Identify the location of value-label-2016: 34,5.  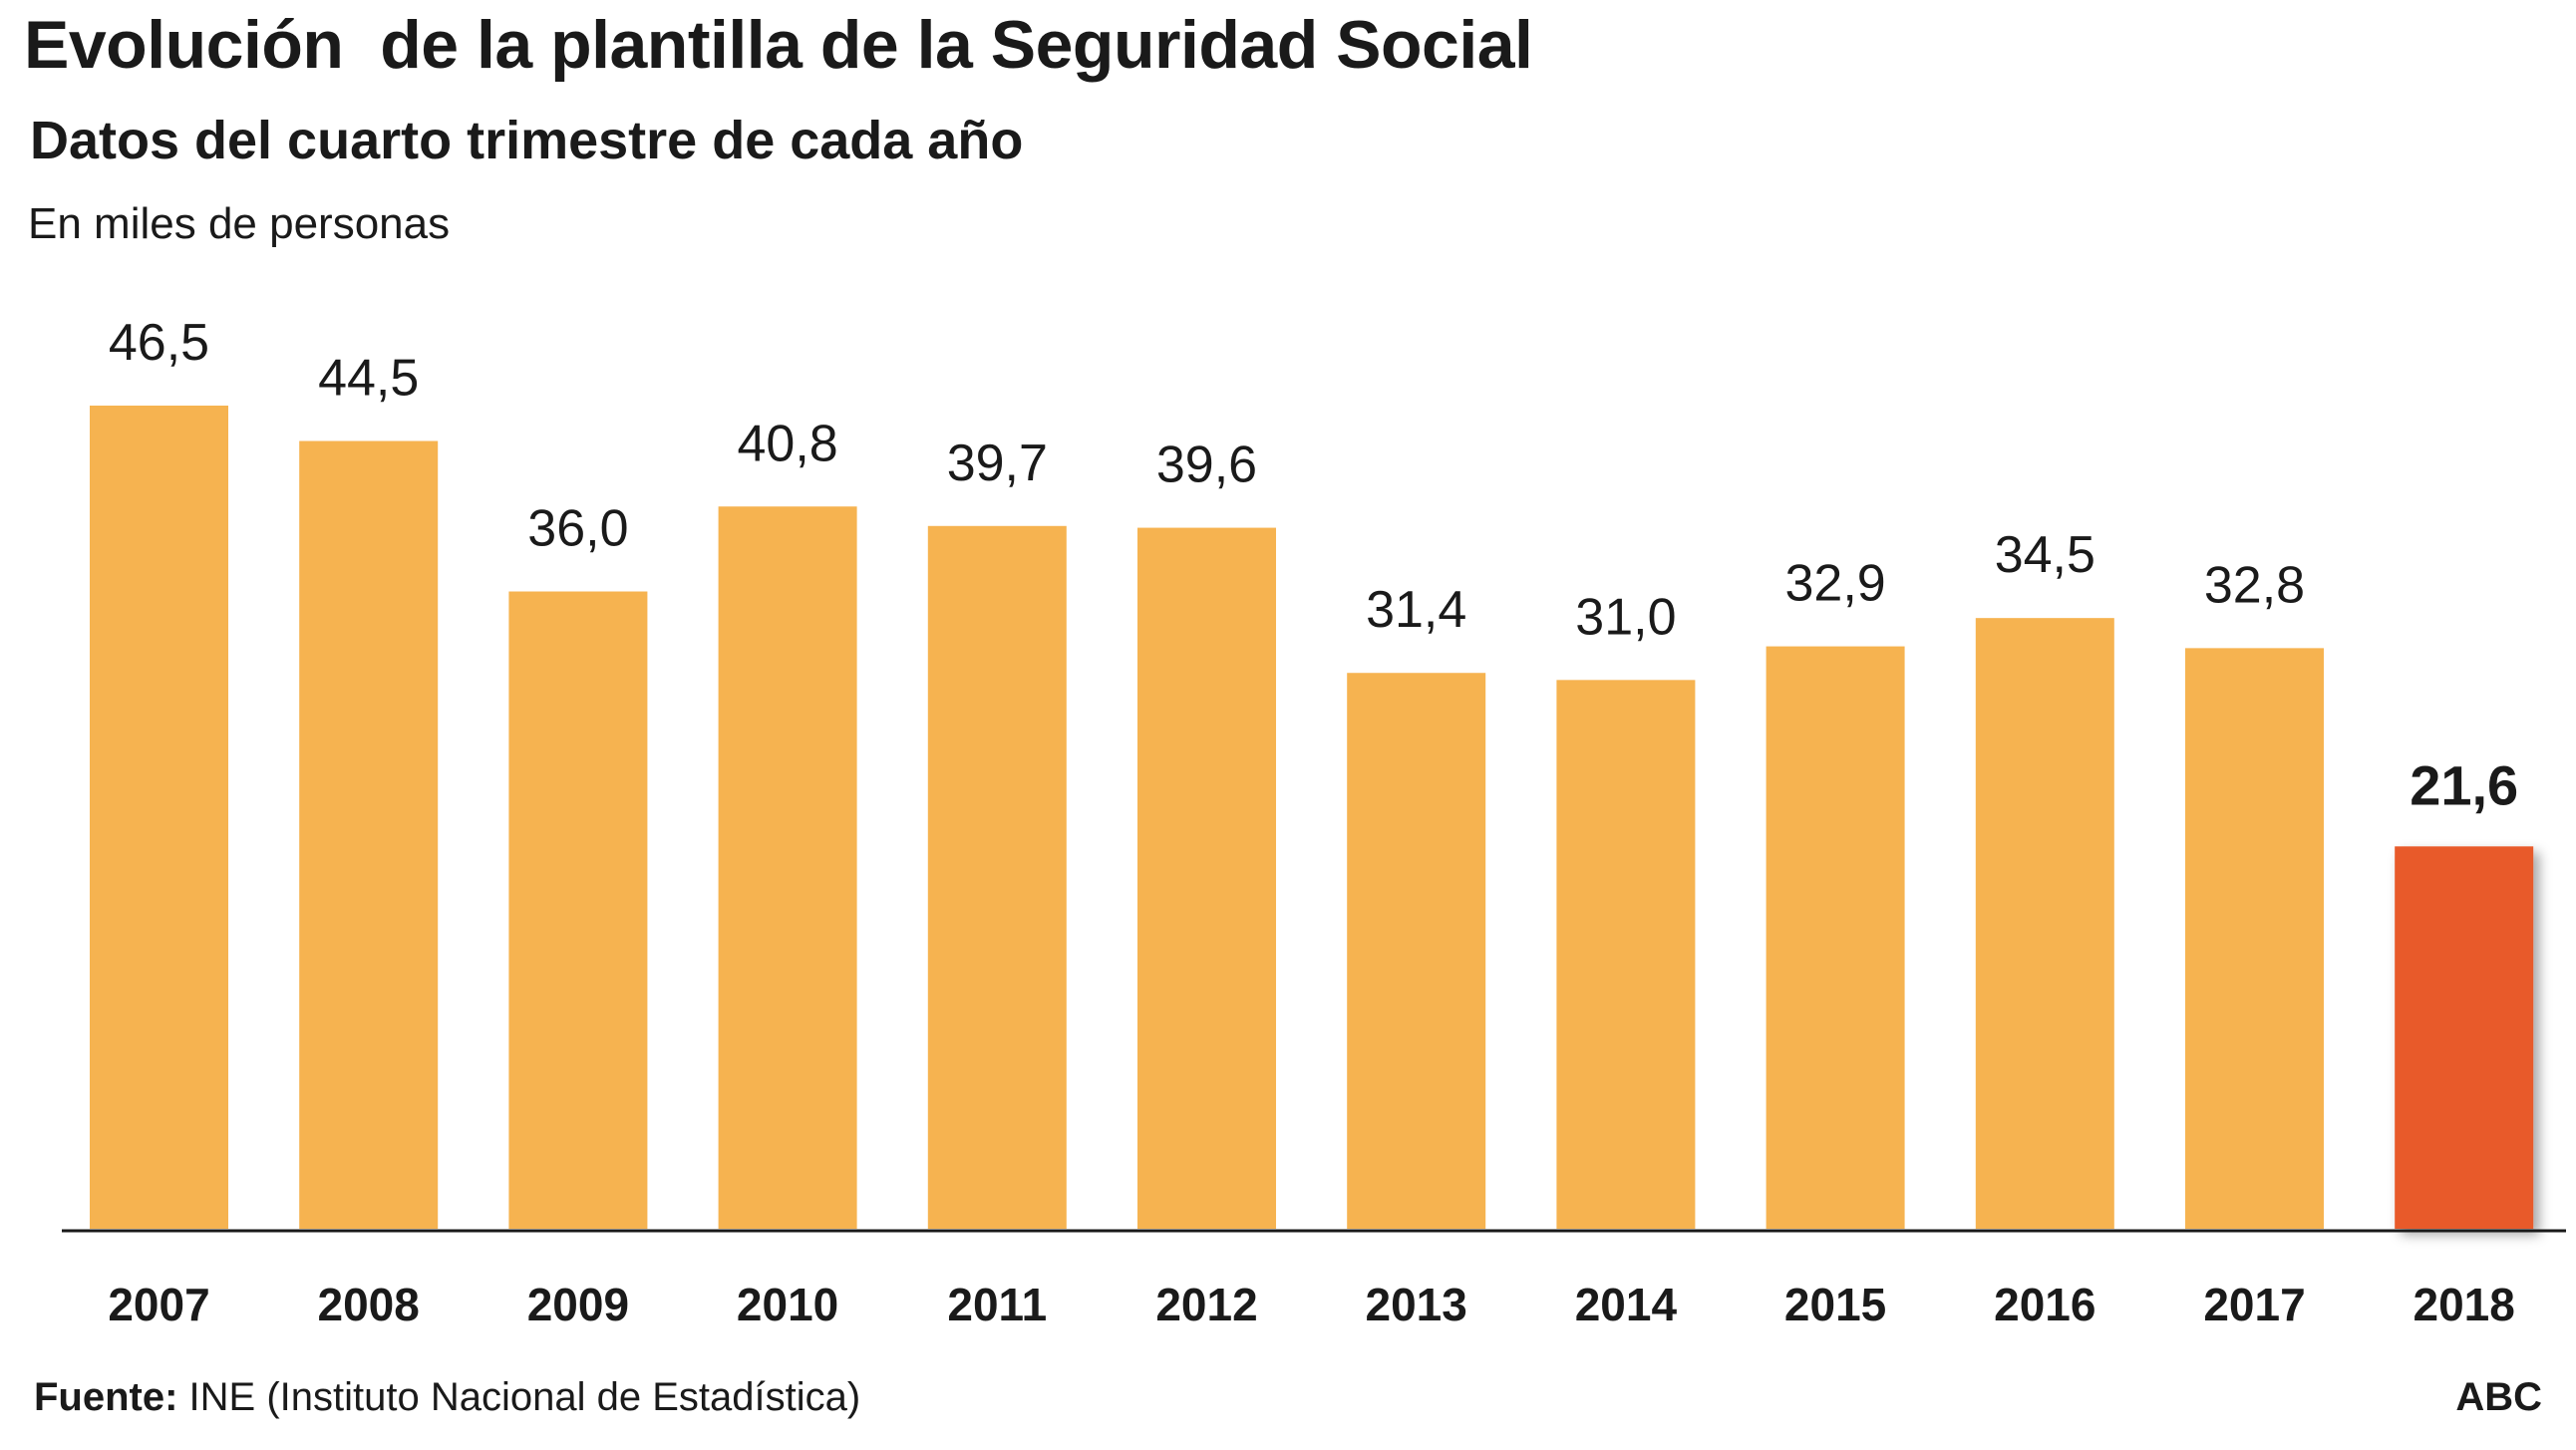
(2045, 555).